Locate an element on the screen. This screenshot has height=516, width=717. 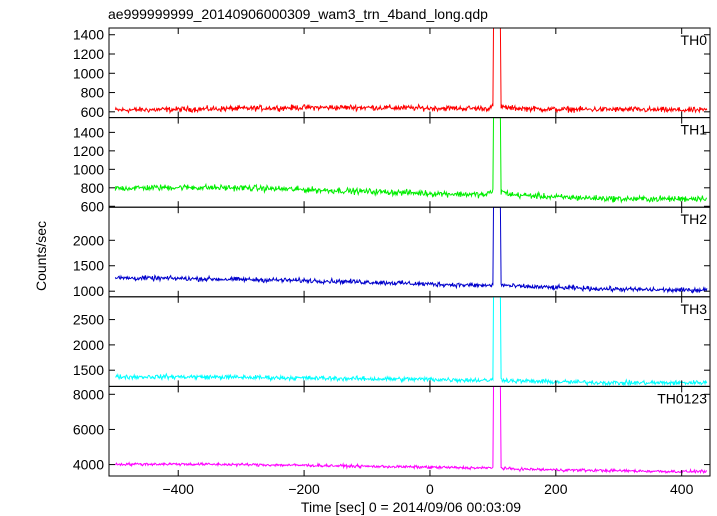
x-tick-label: 200 is located at coordinates (556, 489).